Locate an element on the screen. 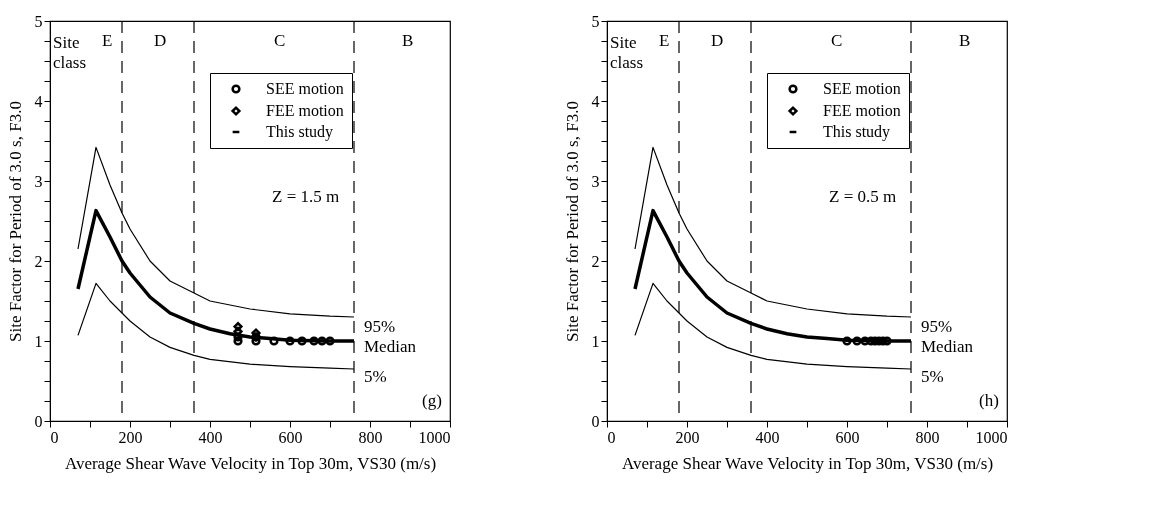  annotation: (g) is located at coordinates (432, 400).